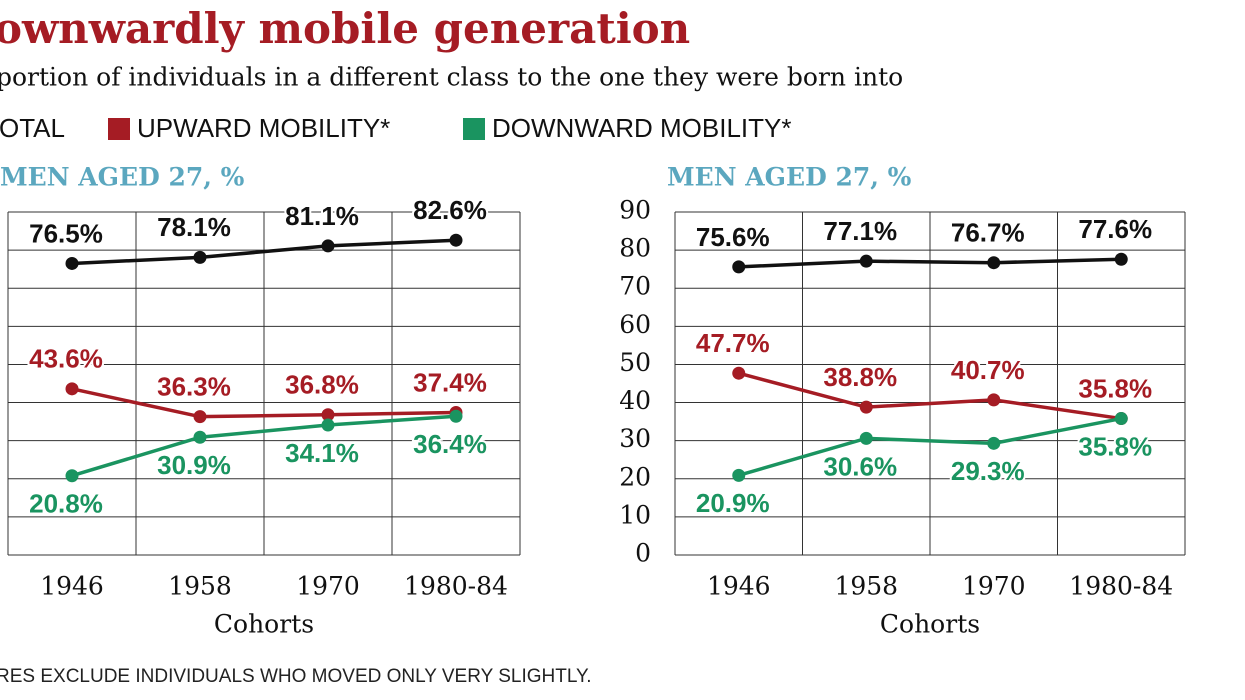 The image size is (1245, 700). What do you see at coordinates (635, 286) in the screenshot?
I see `y-tick-label: 70` at bounding box center [635, 286].